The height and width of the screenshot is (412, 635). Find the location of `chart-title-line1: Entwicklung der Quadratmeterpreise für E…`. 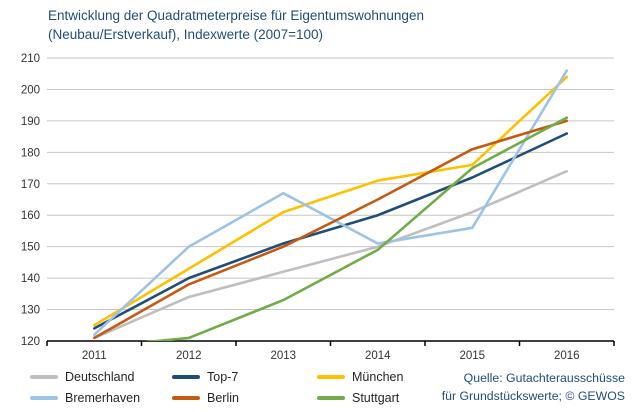

chart-title-line1: Entwicklung der Quadratmeterpreise für E… is located at coordinates (236, 15).